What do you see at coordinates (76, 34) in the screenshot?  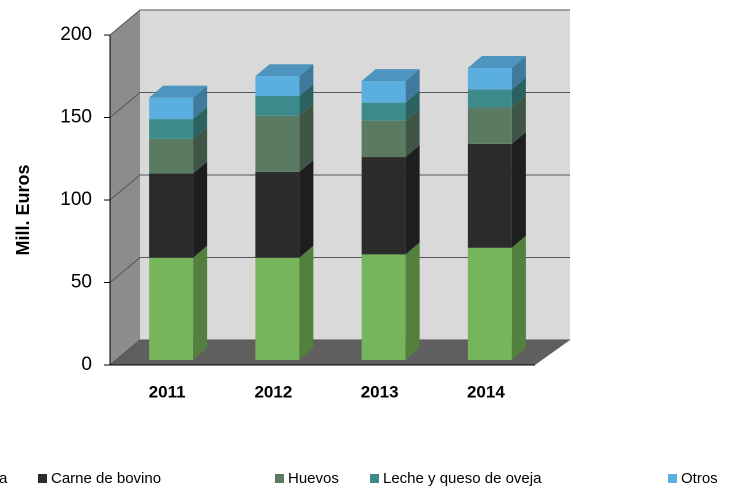 I see `y-tick-label: 200` at bounding box center [76, 34].